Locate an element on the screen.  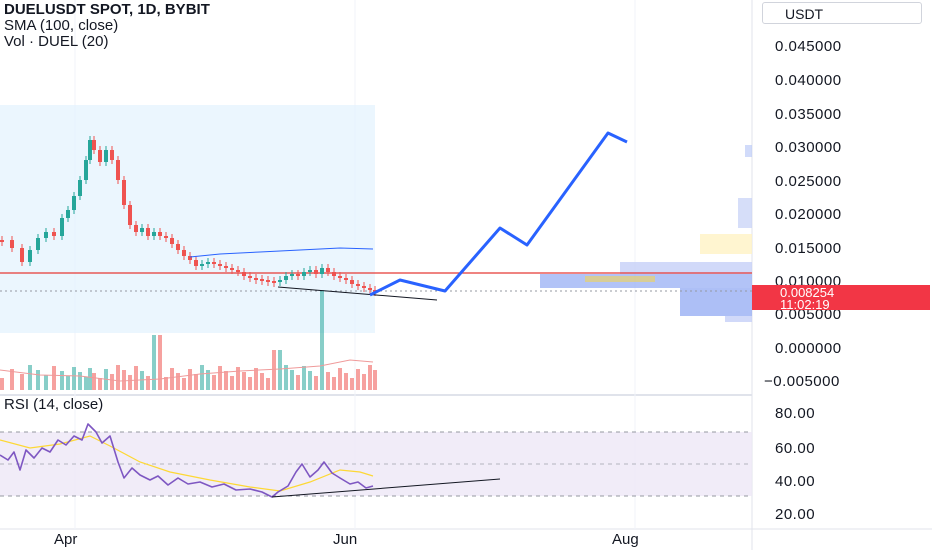
rsi-axis-label: 20.00 is located at coordinates (795, 514).